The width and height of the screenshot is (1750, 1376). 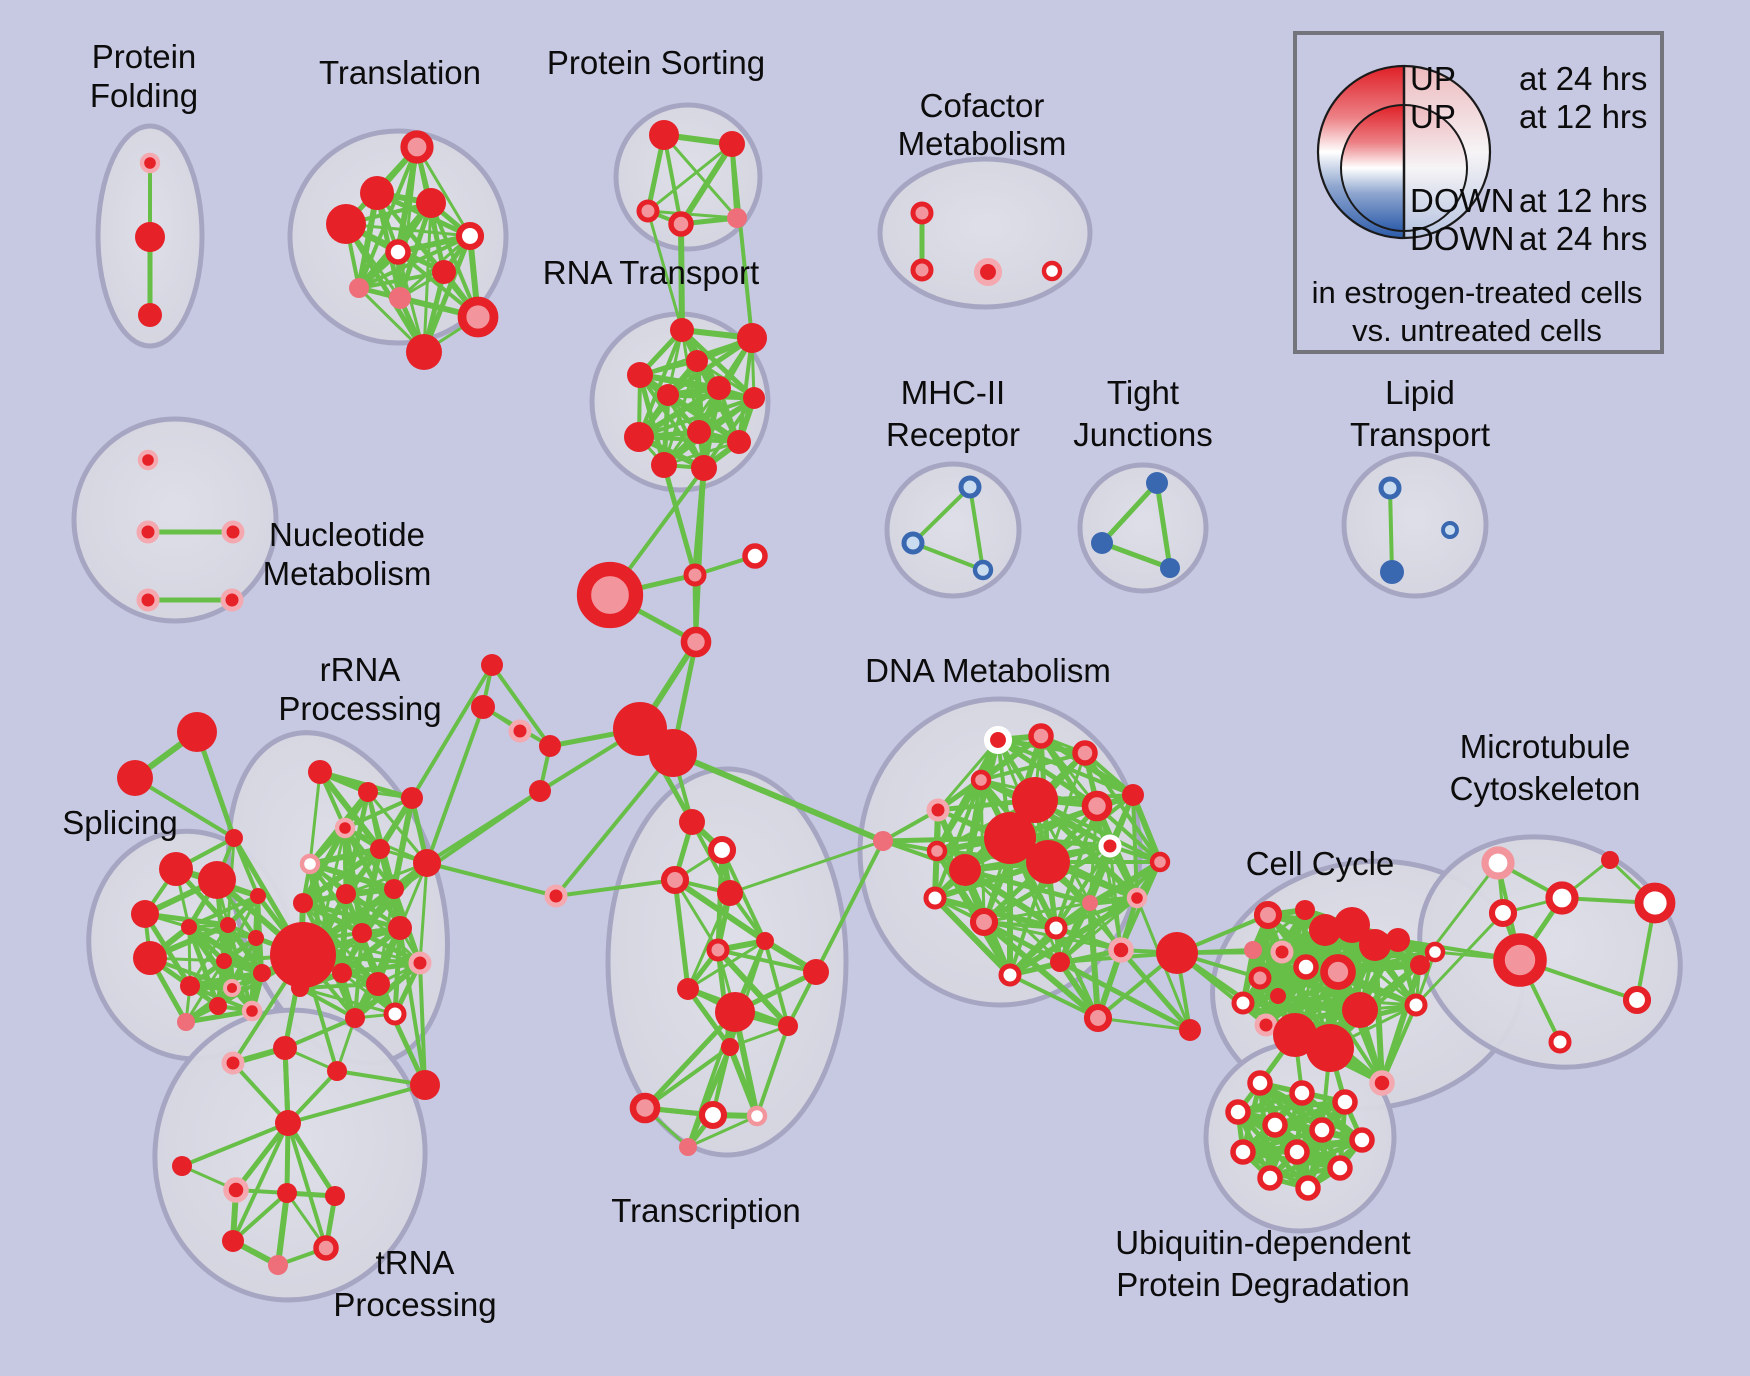 I want to click on cluster-label-cf: Metabolism, so click(x=982, y=143).